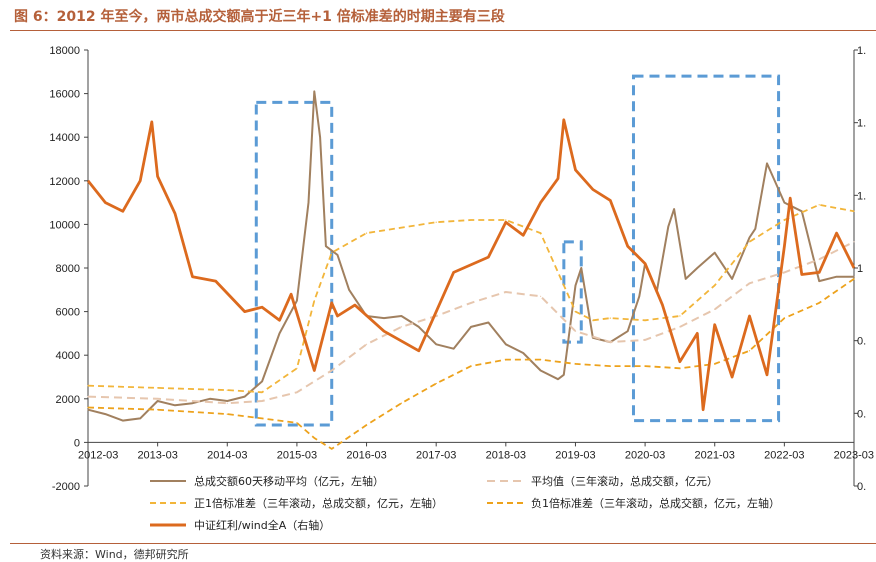 The image size is (876, 562). I want to click on legend-label-4: 负1倍标准差（三年滚动，总成交额，亿元，左轴）, so click(655, 503).